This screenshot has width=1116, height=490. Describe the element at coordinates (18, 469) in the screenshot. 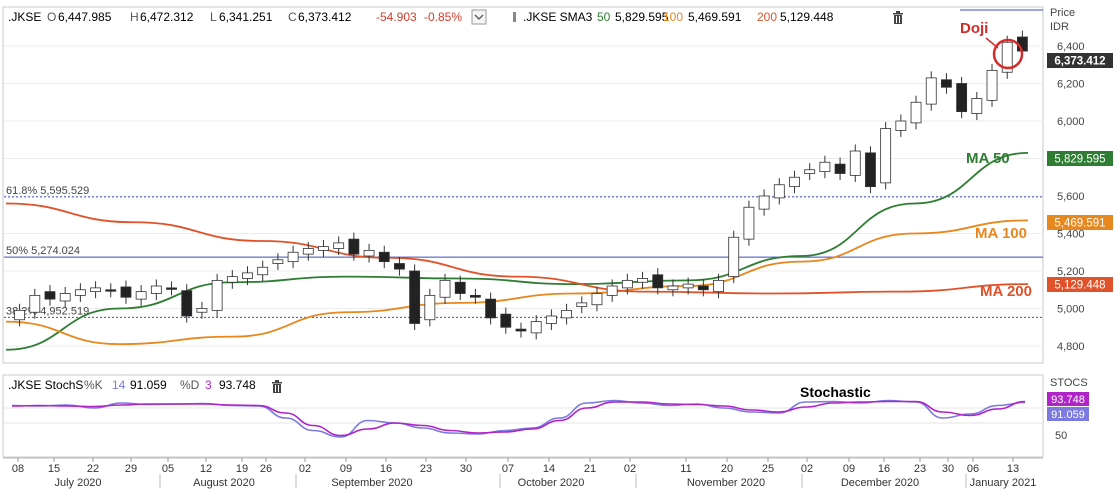

I see `x-tick-label: 08` at that location.